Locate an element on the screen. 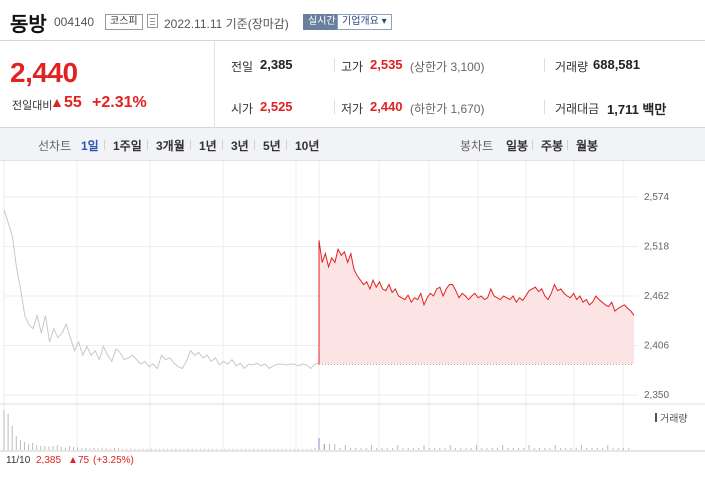 Image resolution: width=705 pixels, height=486 pixels. footer-pct: (+3.25%) is located at coordinates (113, 460).